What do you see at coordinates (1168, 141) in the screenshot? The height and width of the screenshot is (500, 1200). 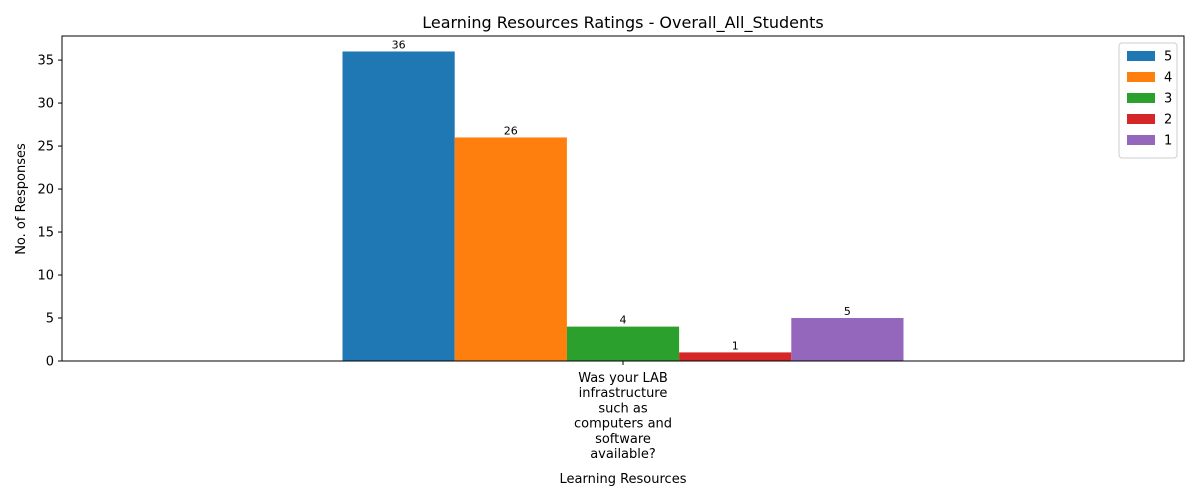 I see `legend-label: 1` at bounding box center [1168, 141].